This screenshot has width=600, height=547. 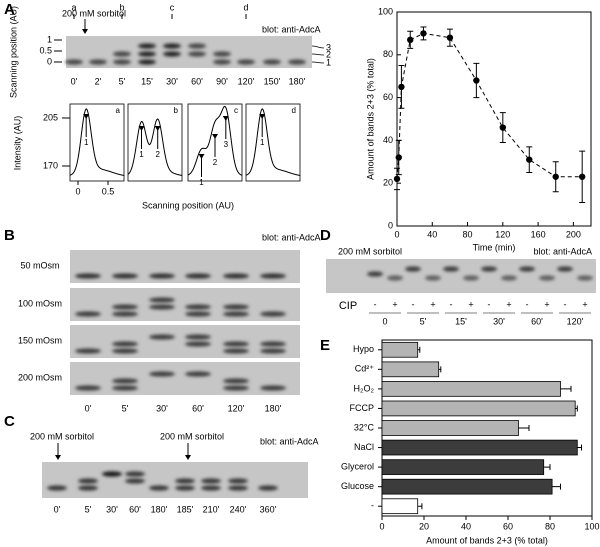 I want to click on cip-label: CIP, so click(x=348, y=306).